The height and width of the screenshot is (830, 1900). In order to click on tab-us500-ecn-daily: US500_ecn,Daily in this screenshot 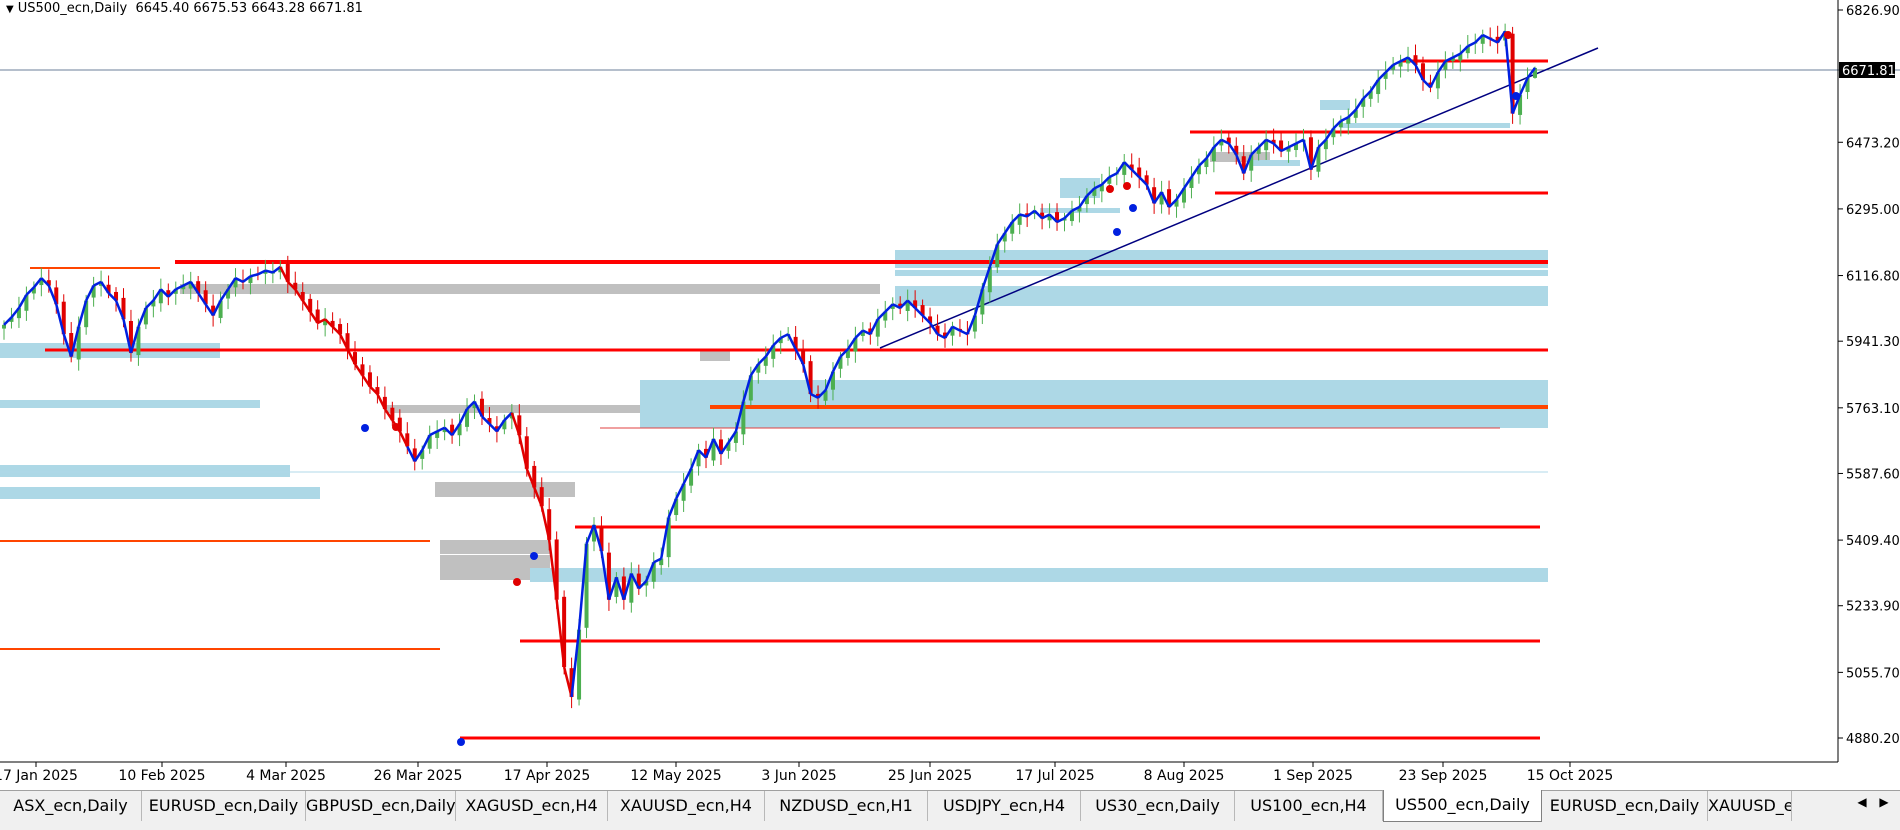, I will do `click(1462, 806)`.